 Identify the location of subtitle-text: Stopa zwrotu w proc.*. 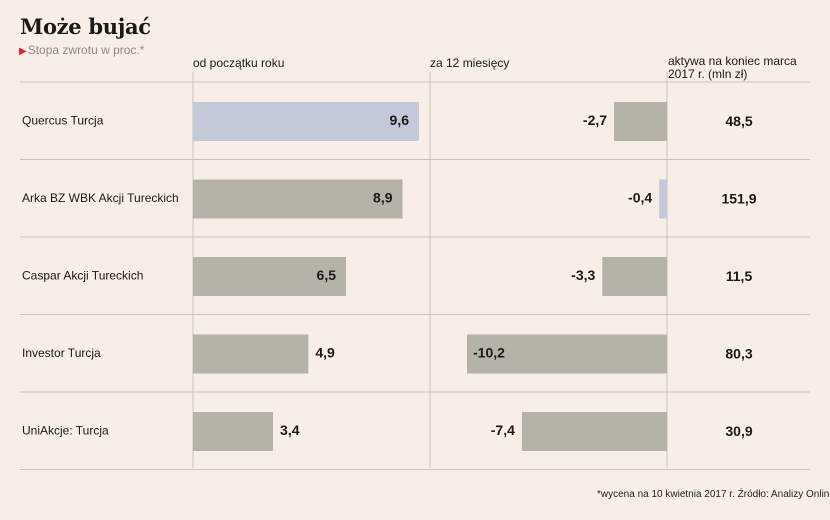
(86, 50).